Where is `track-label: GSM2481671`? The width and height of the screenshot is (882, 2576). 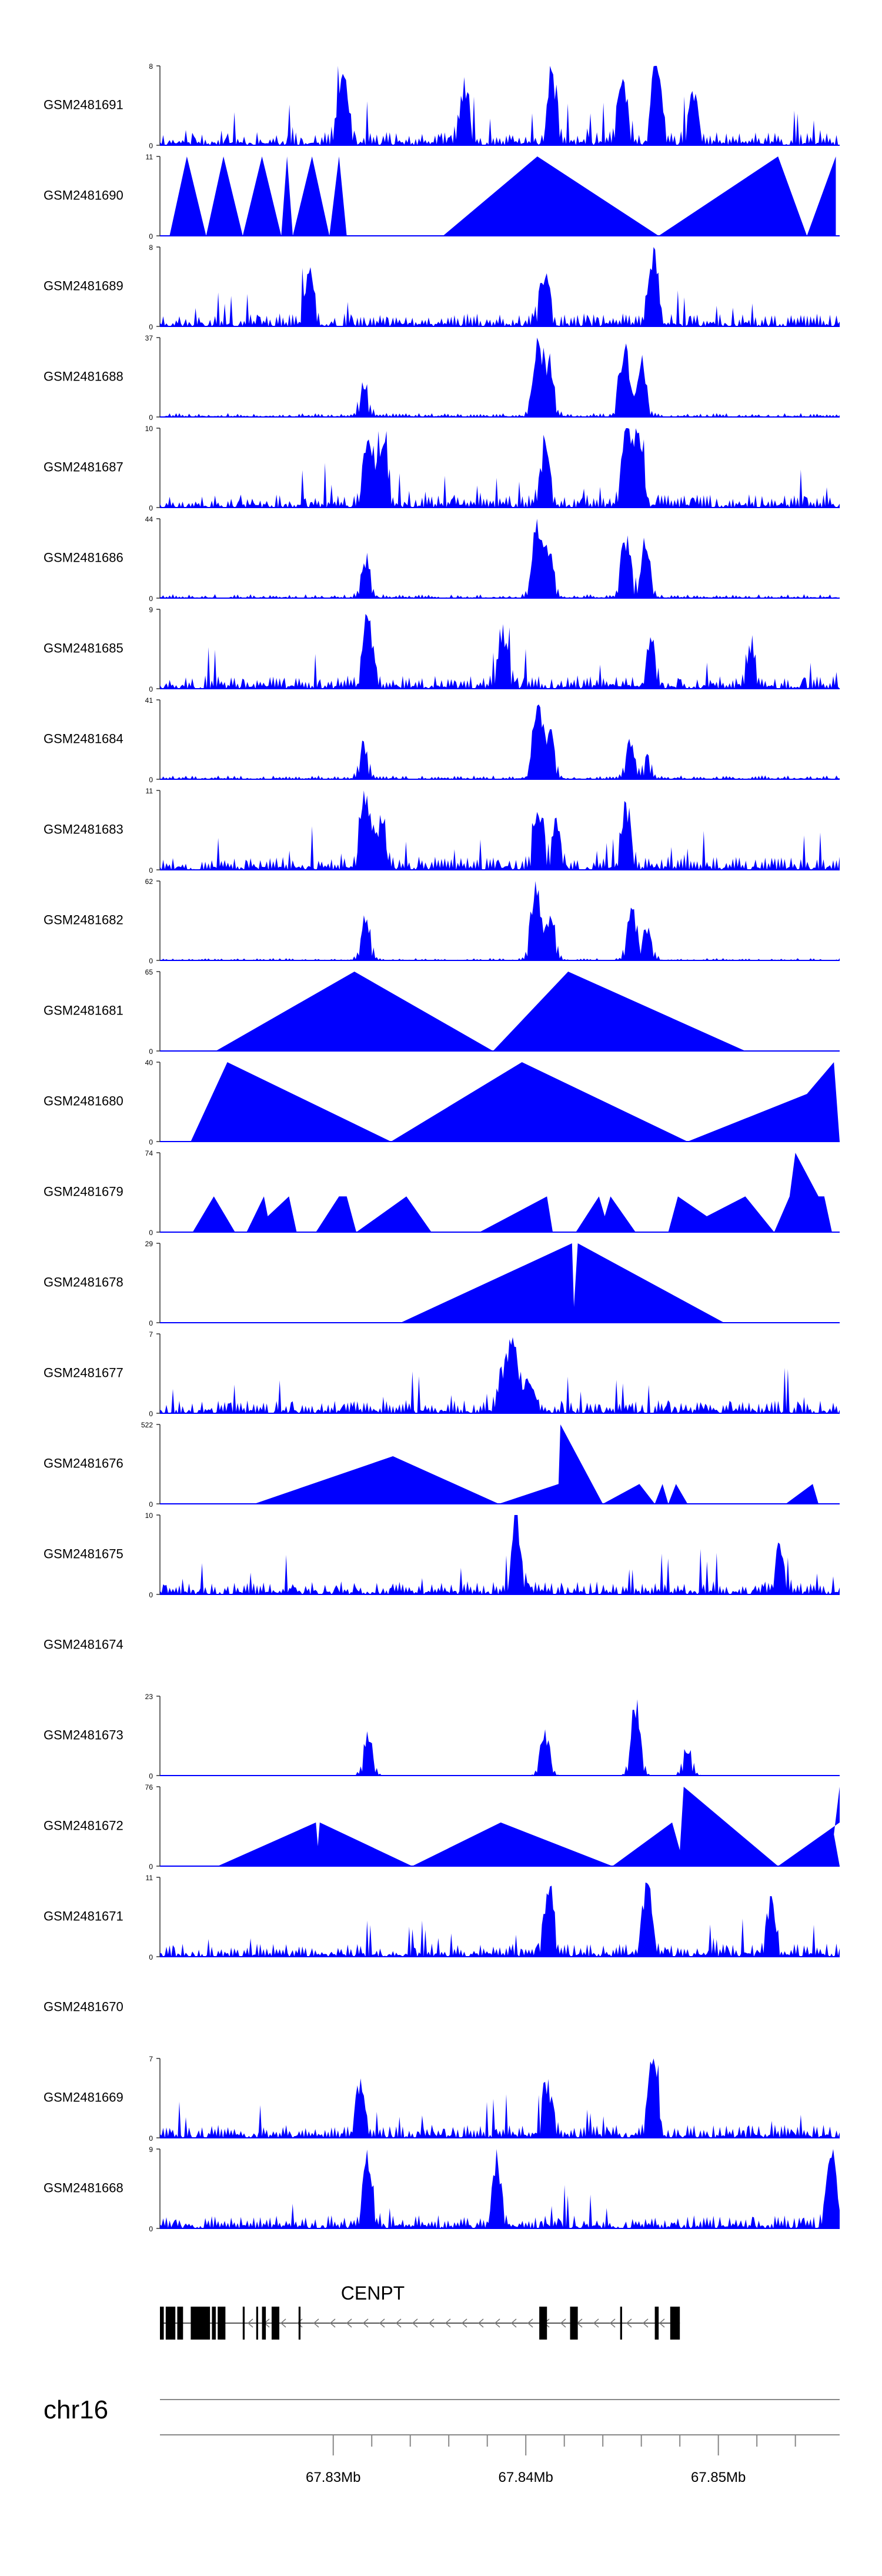 track-label: GSM2481671 is located at coordinates (83, 1916).